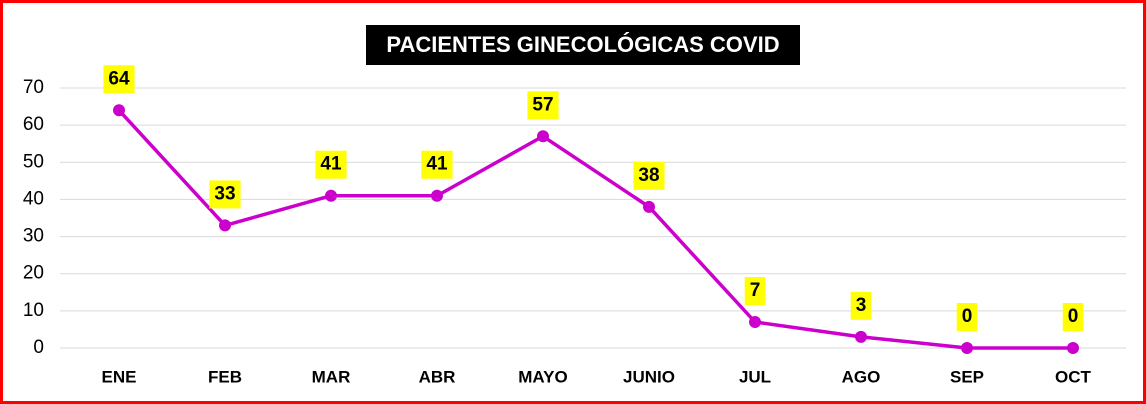 The width and height of the screenshot is (1146, 404). I want to click on y-tick-label: 70, so click(33, 87).